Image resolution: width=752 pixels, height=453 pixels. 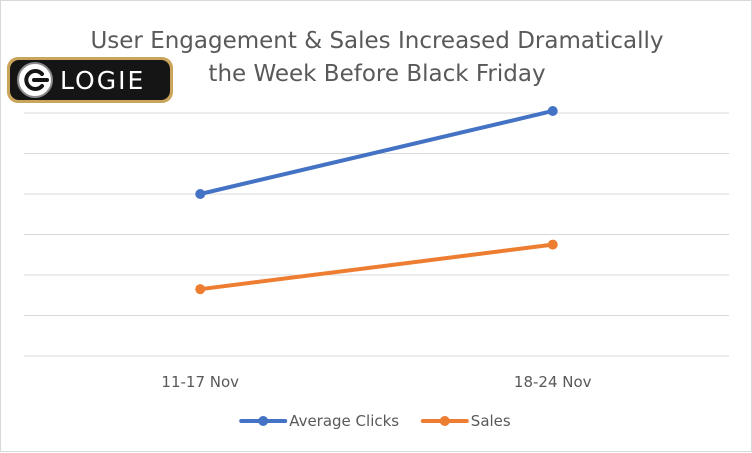 What do you see at coordinates (36, 80) in the screenshot?
I see `power-icon` at bounding box center [36, 80].